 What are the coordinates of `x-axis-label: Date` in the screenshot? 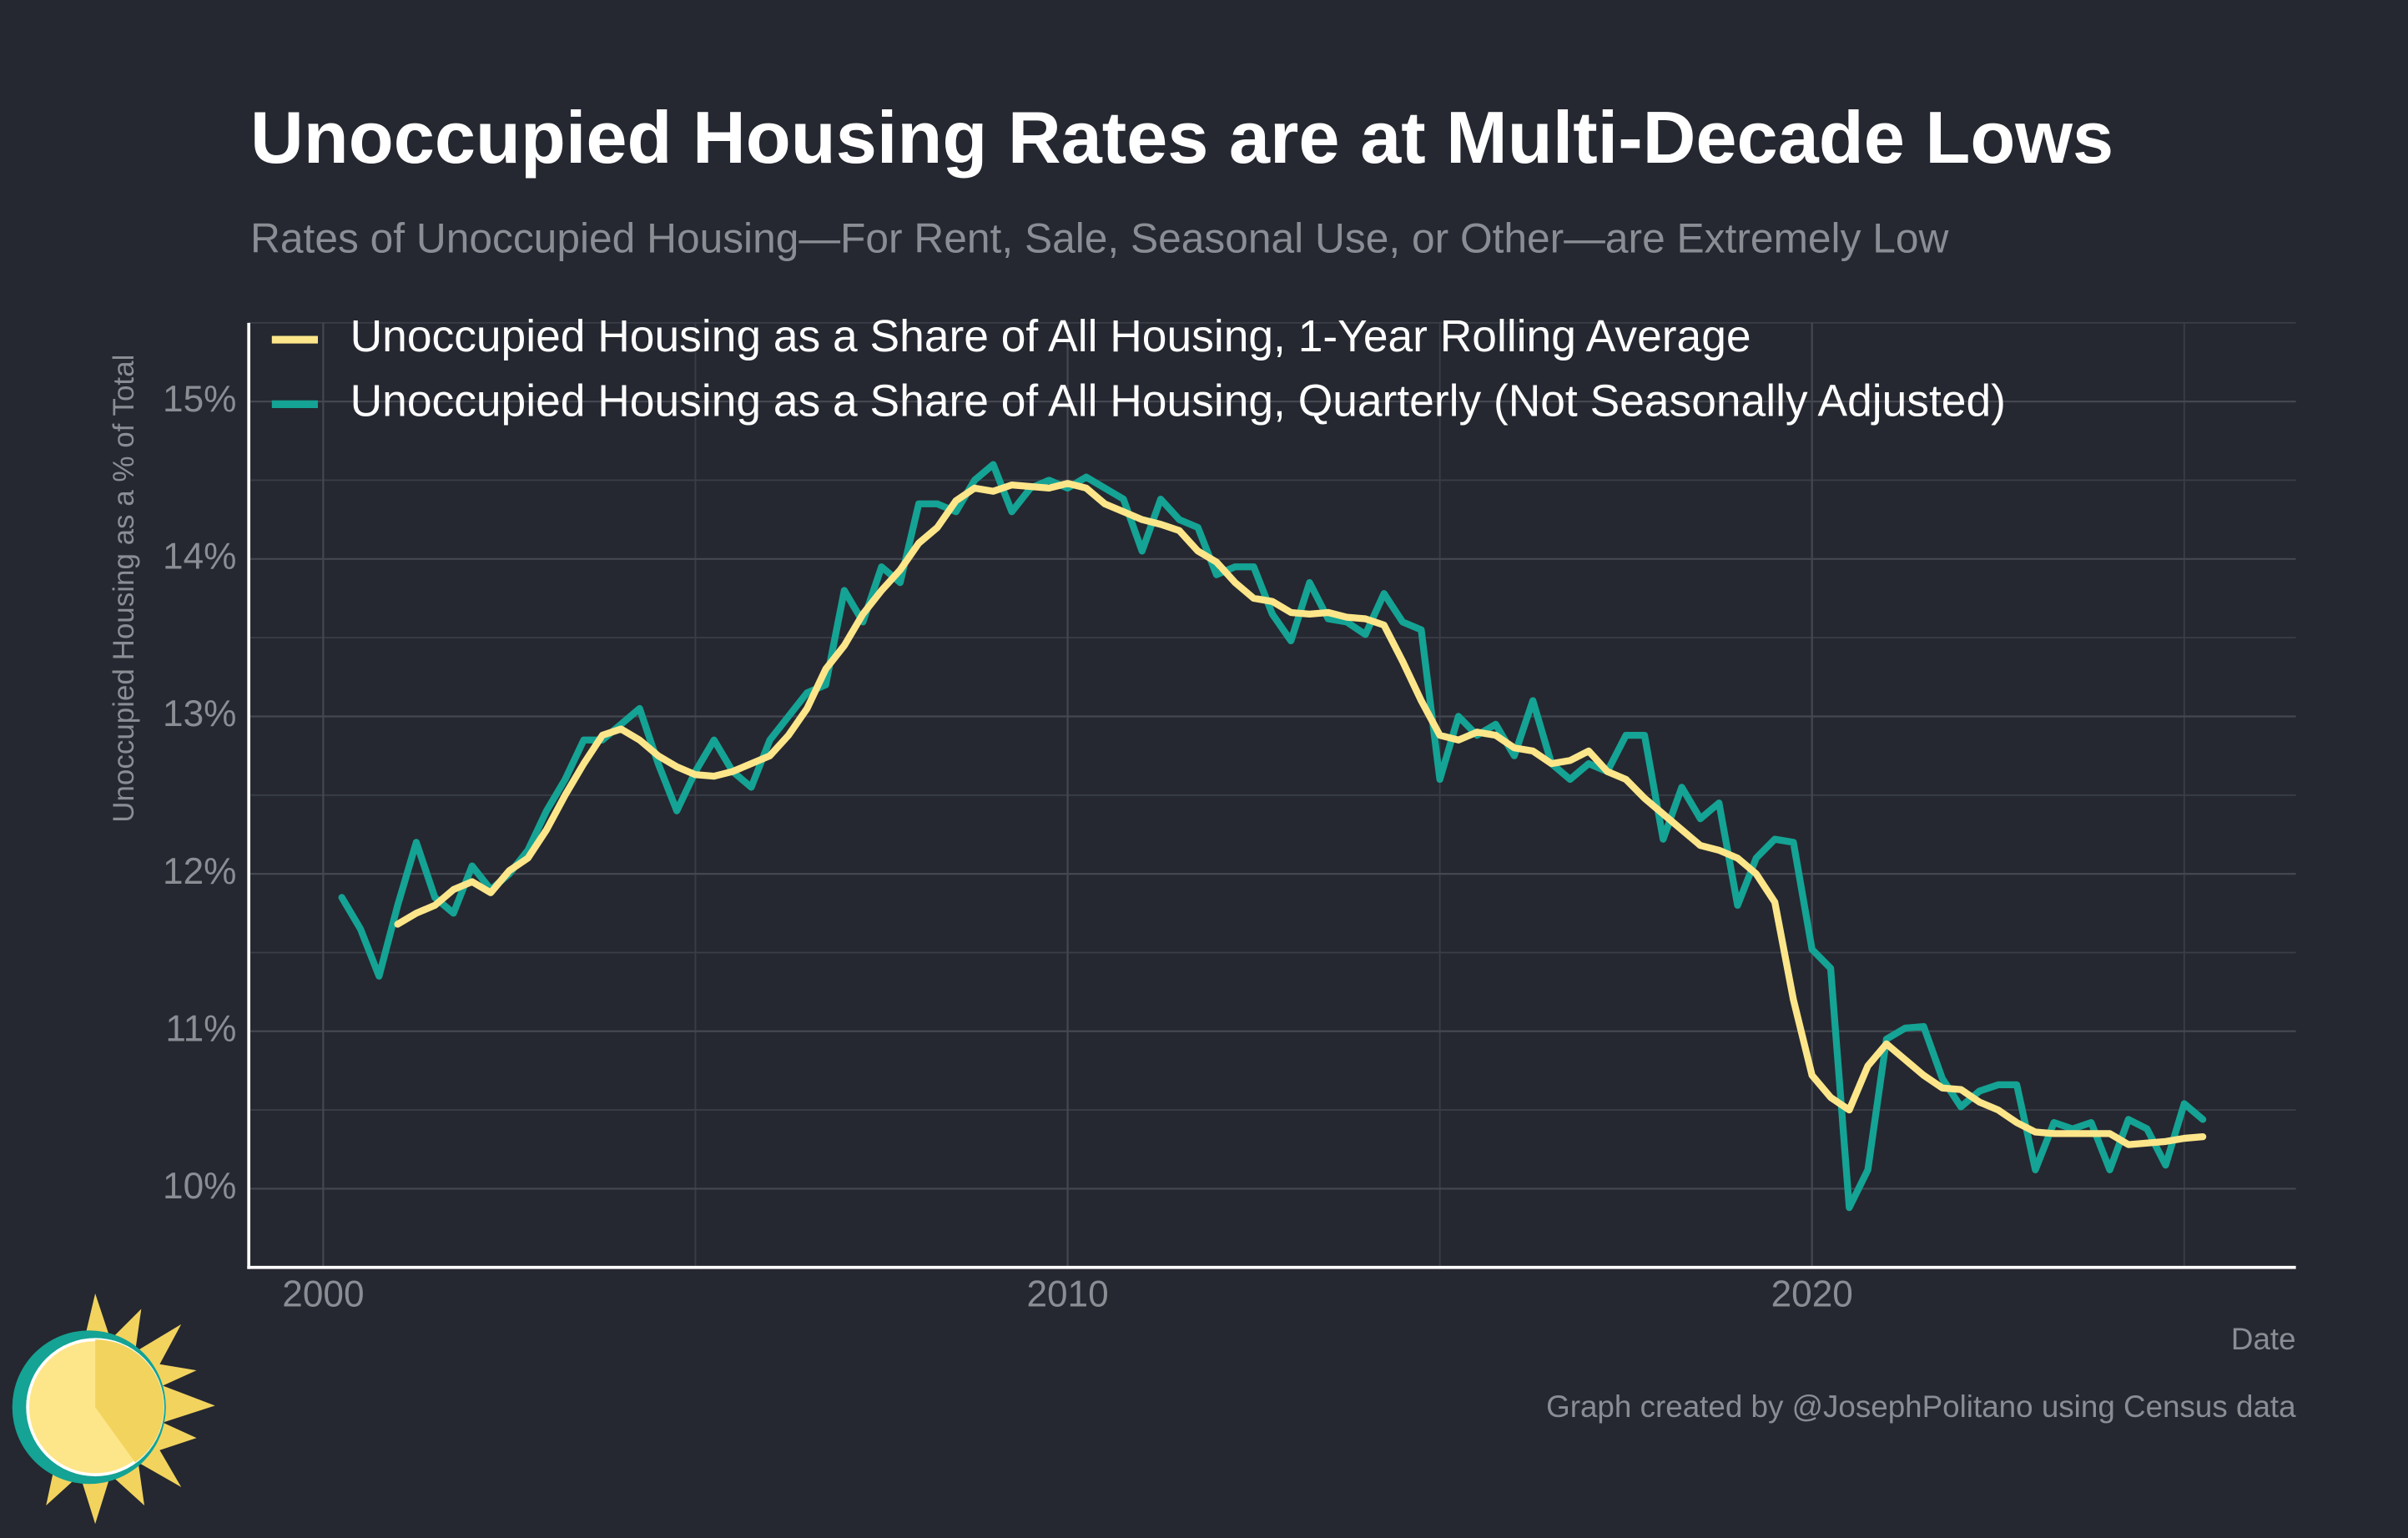 It's located at (2263, 1339).